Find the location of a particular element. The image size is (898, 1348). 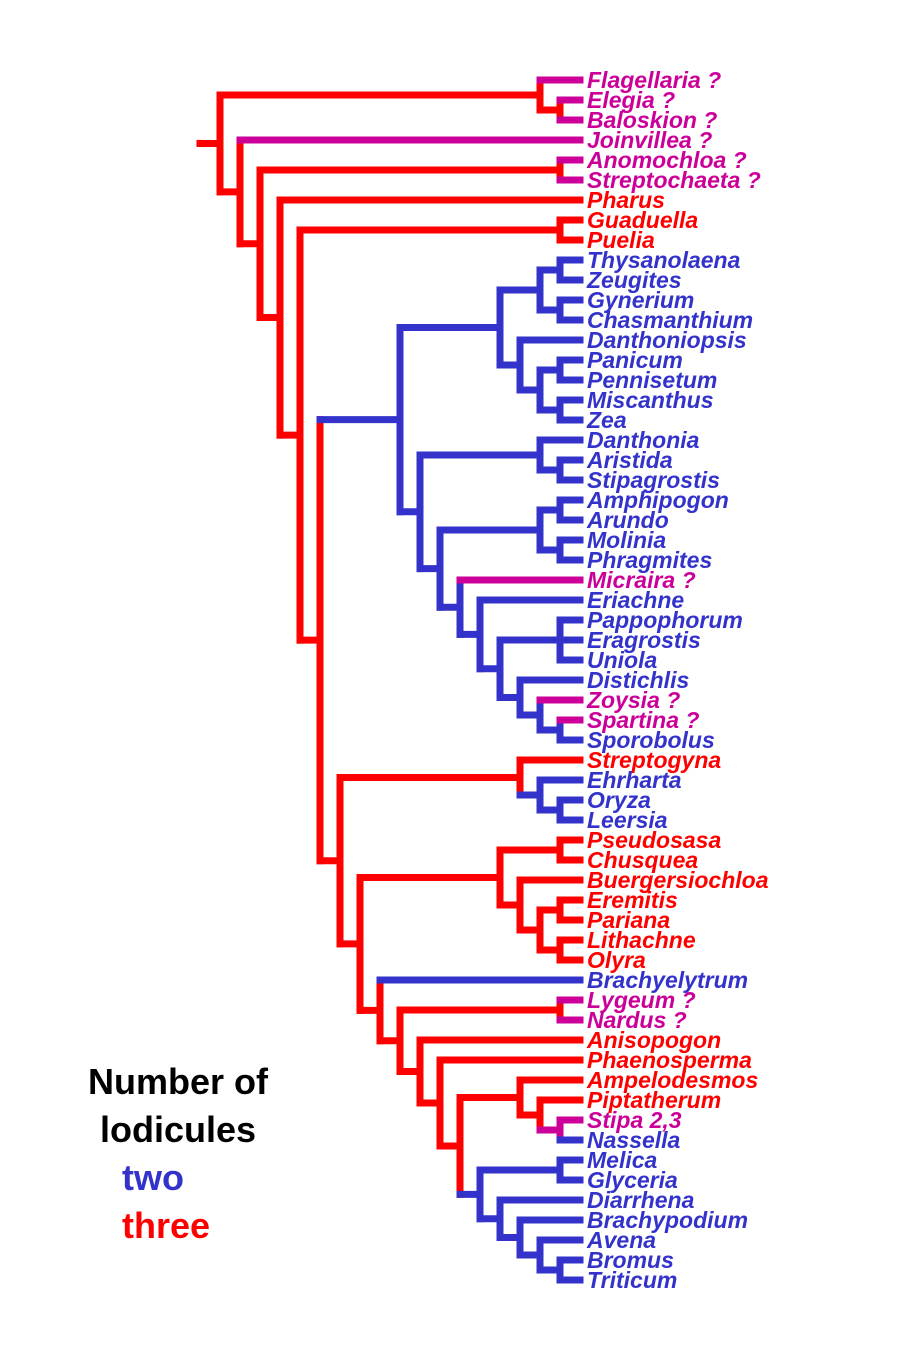

taxon-label: Zoysia ? is located at coordinates (633, 700).